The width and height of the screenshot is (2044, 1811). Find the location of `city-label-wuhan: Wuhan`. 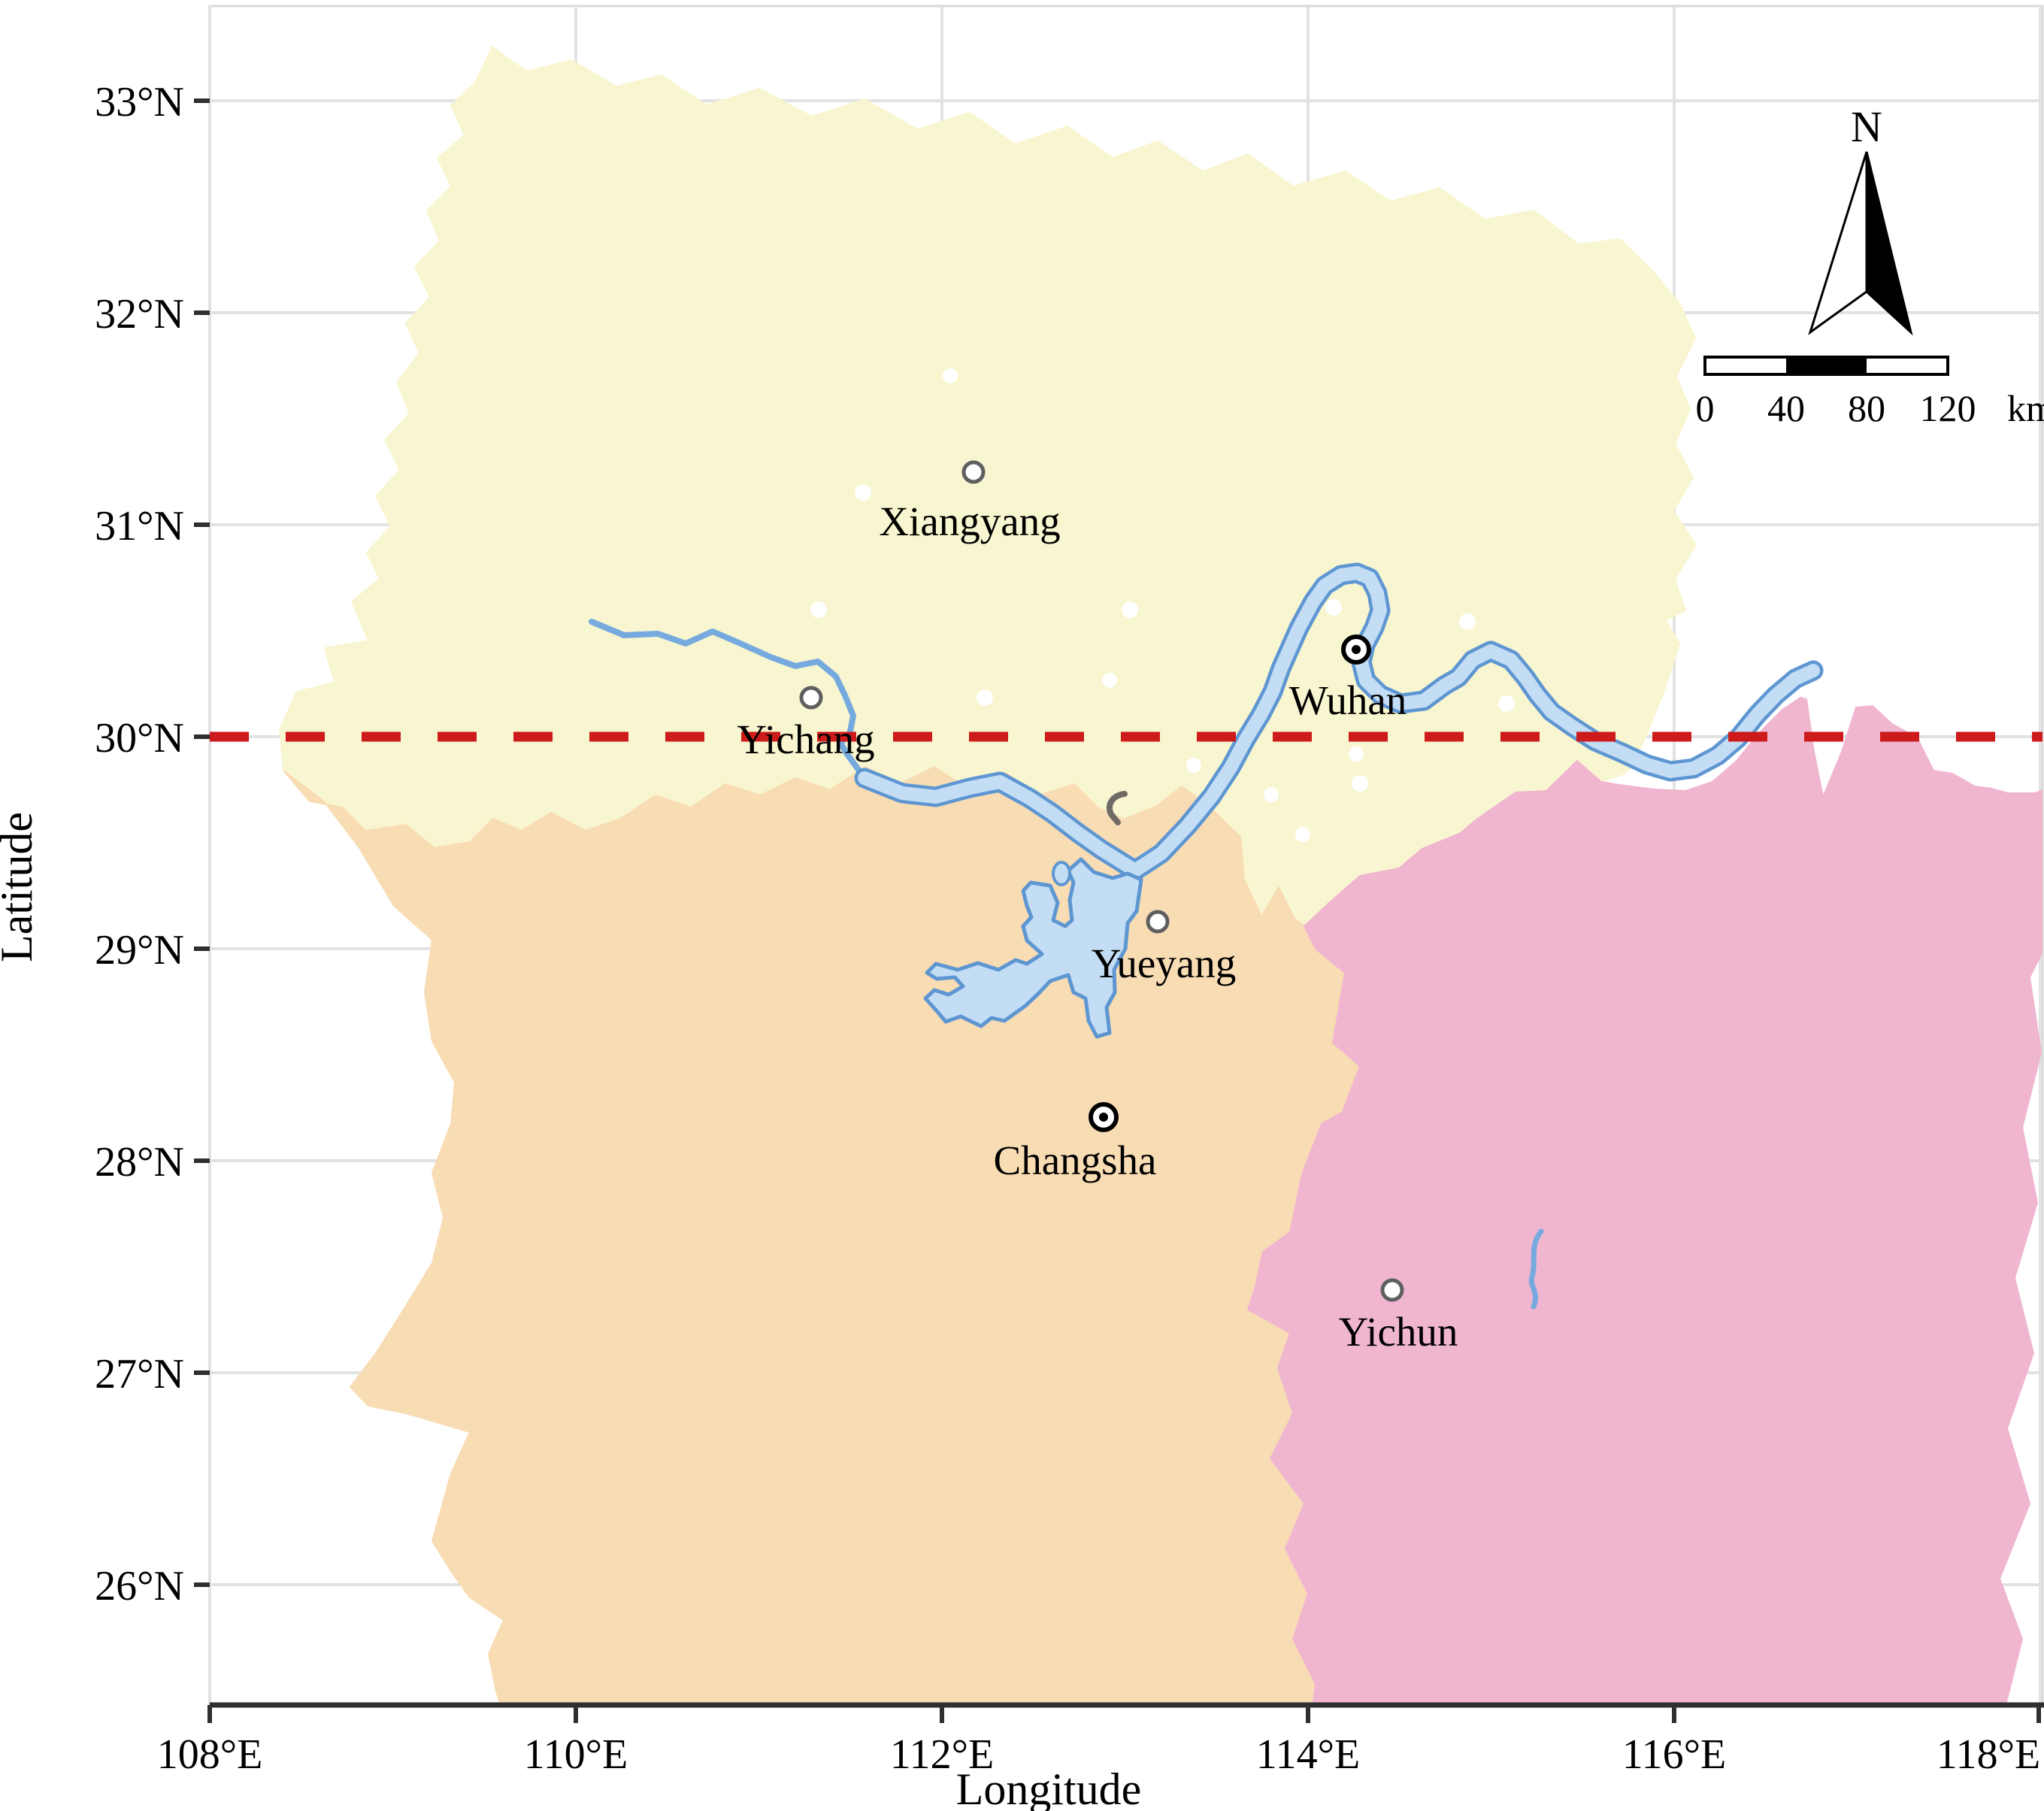

city-label-wuhan: Wuhan is located at coordinates (1348, 700).